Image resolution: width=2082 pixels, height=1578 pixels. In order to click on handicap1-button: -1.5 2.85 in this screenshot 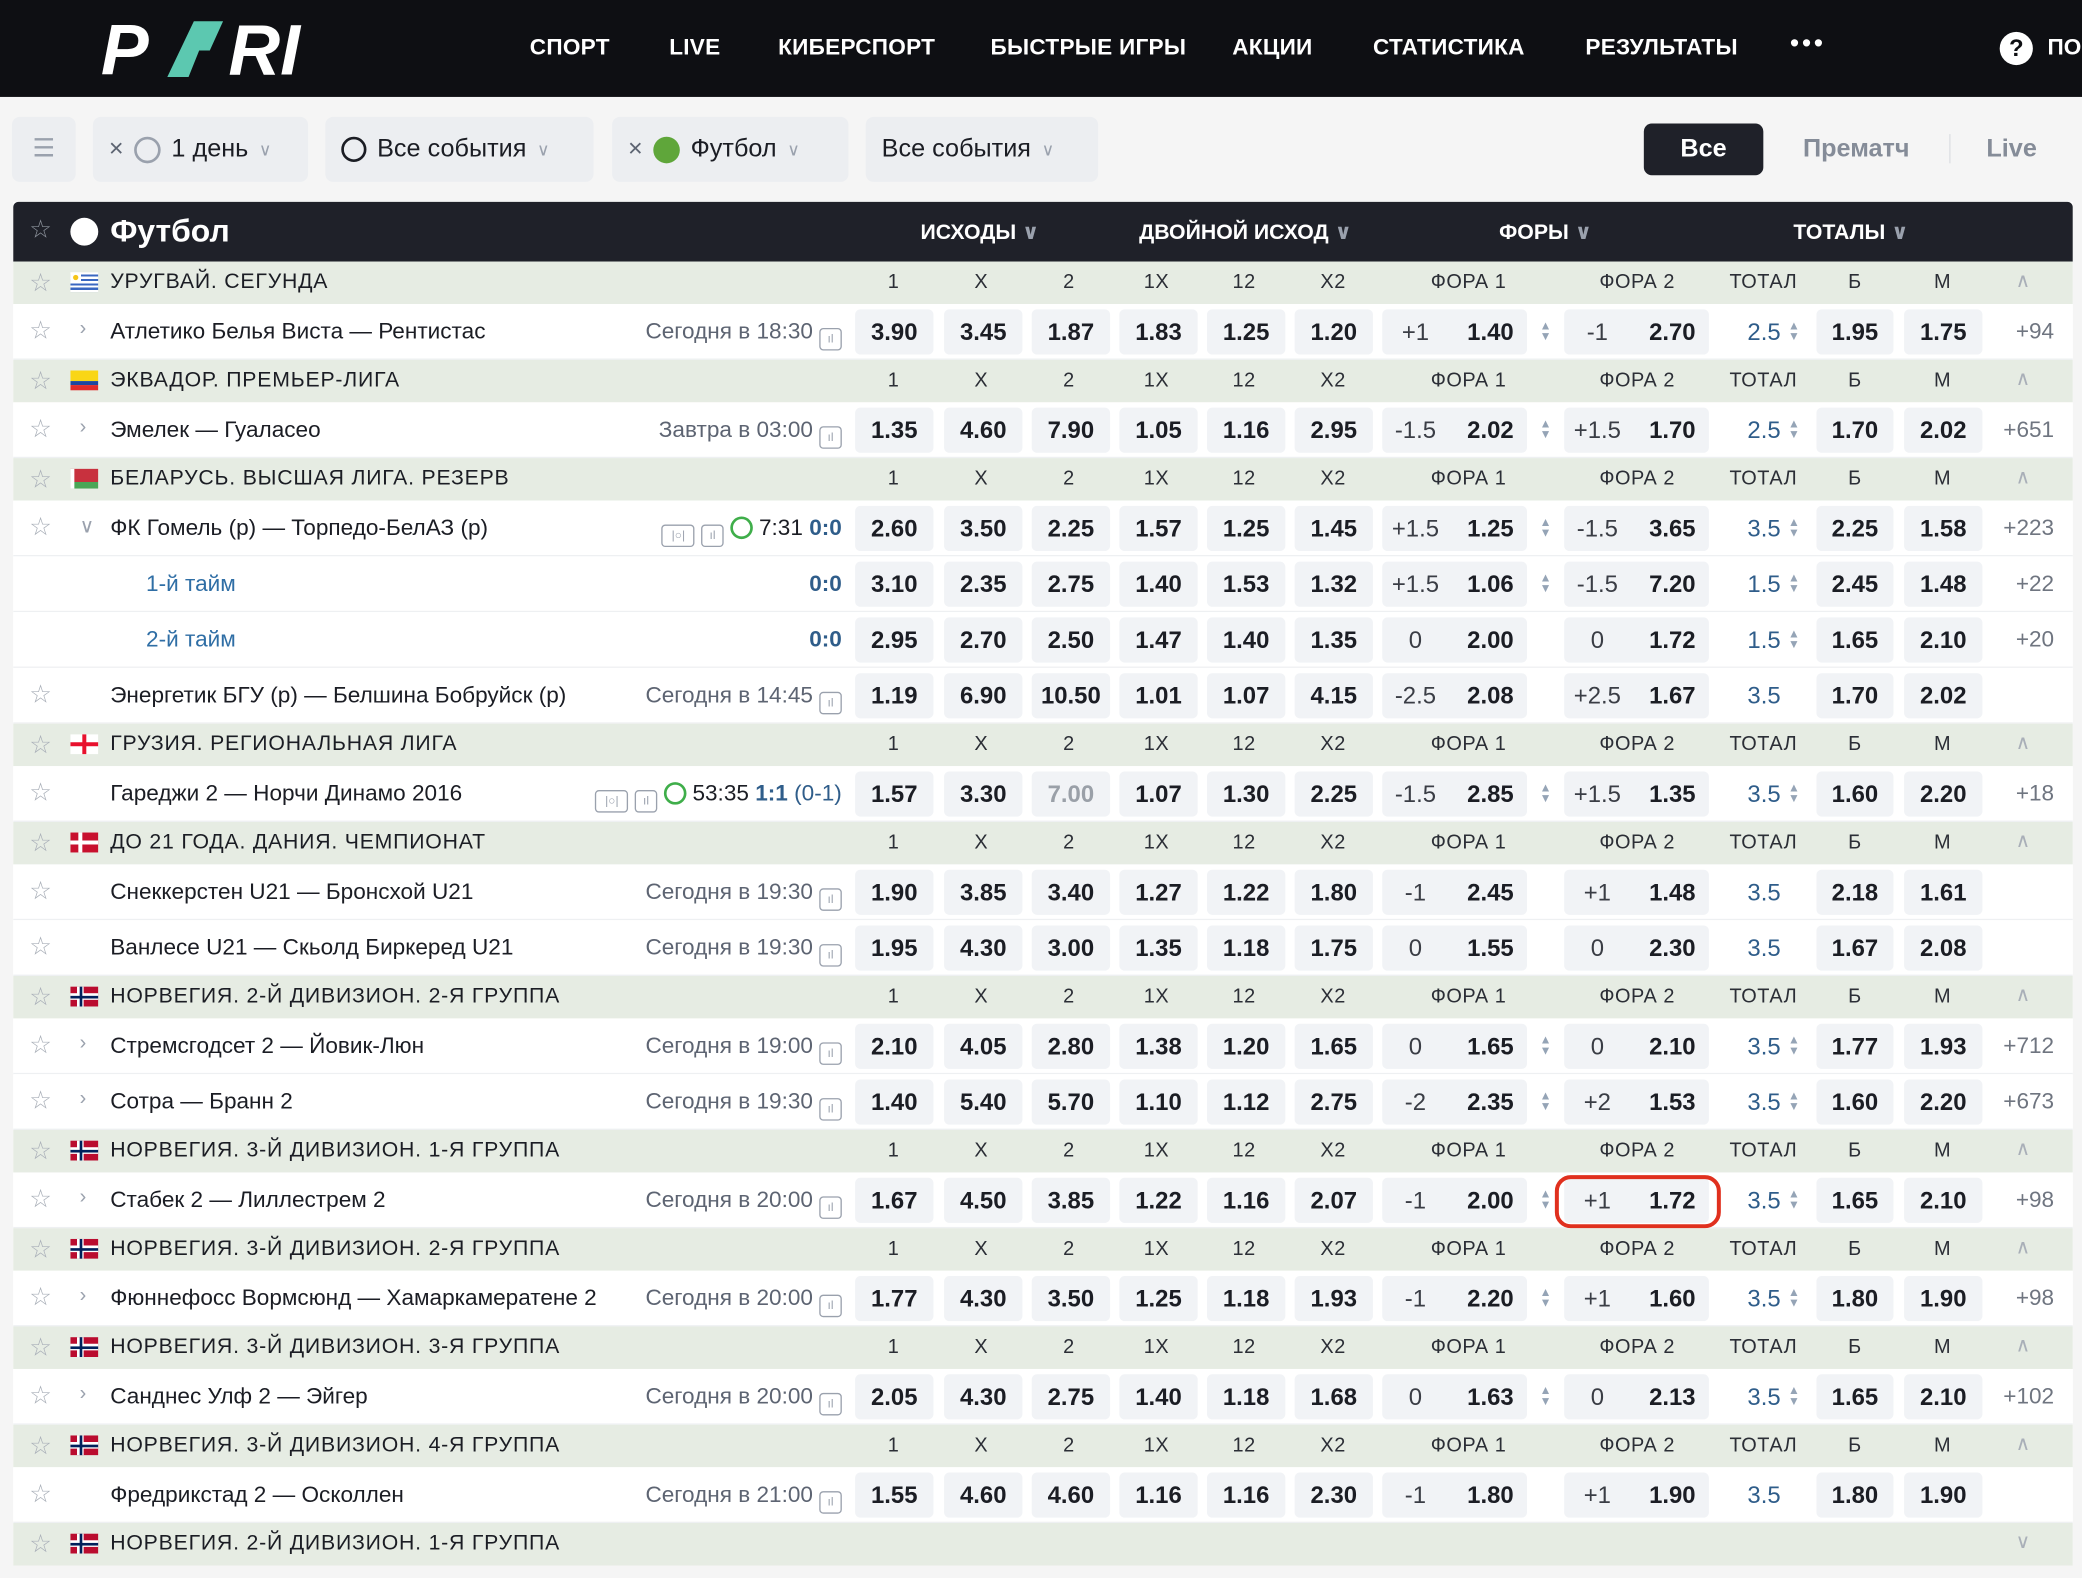, I will do `click(1454, 794)`.